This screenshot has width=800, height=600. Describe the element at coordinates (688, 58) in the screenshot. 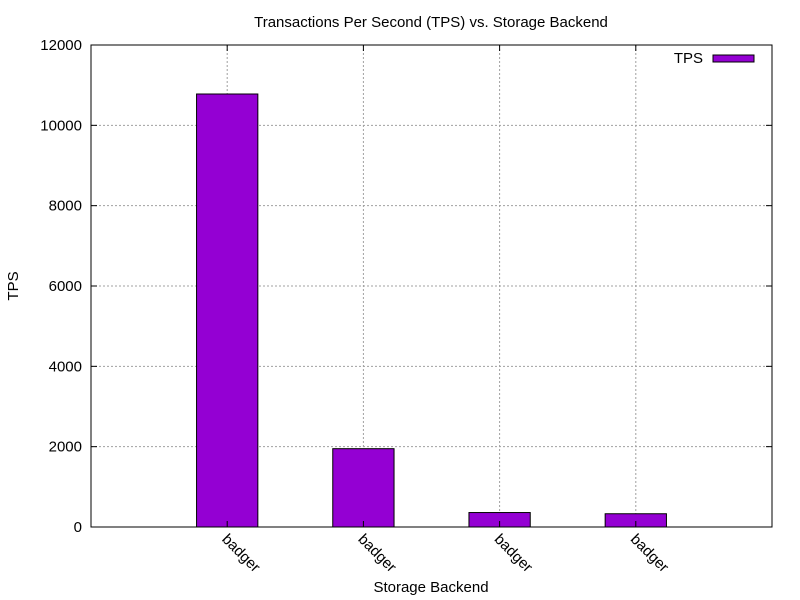

I see `legend-label: TPS` at that location.